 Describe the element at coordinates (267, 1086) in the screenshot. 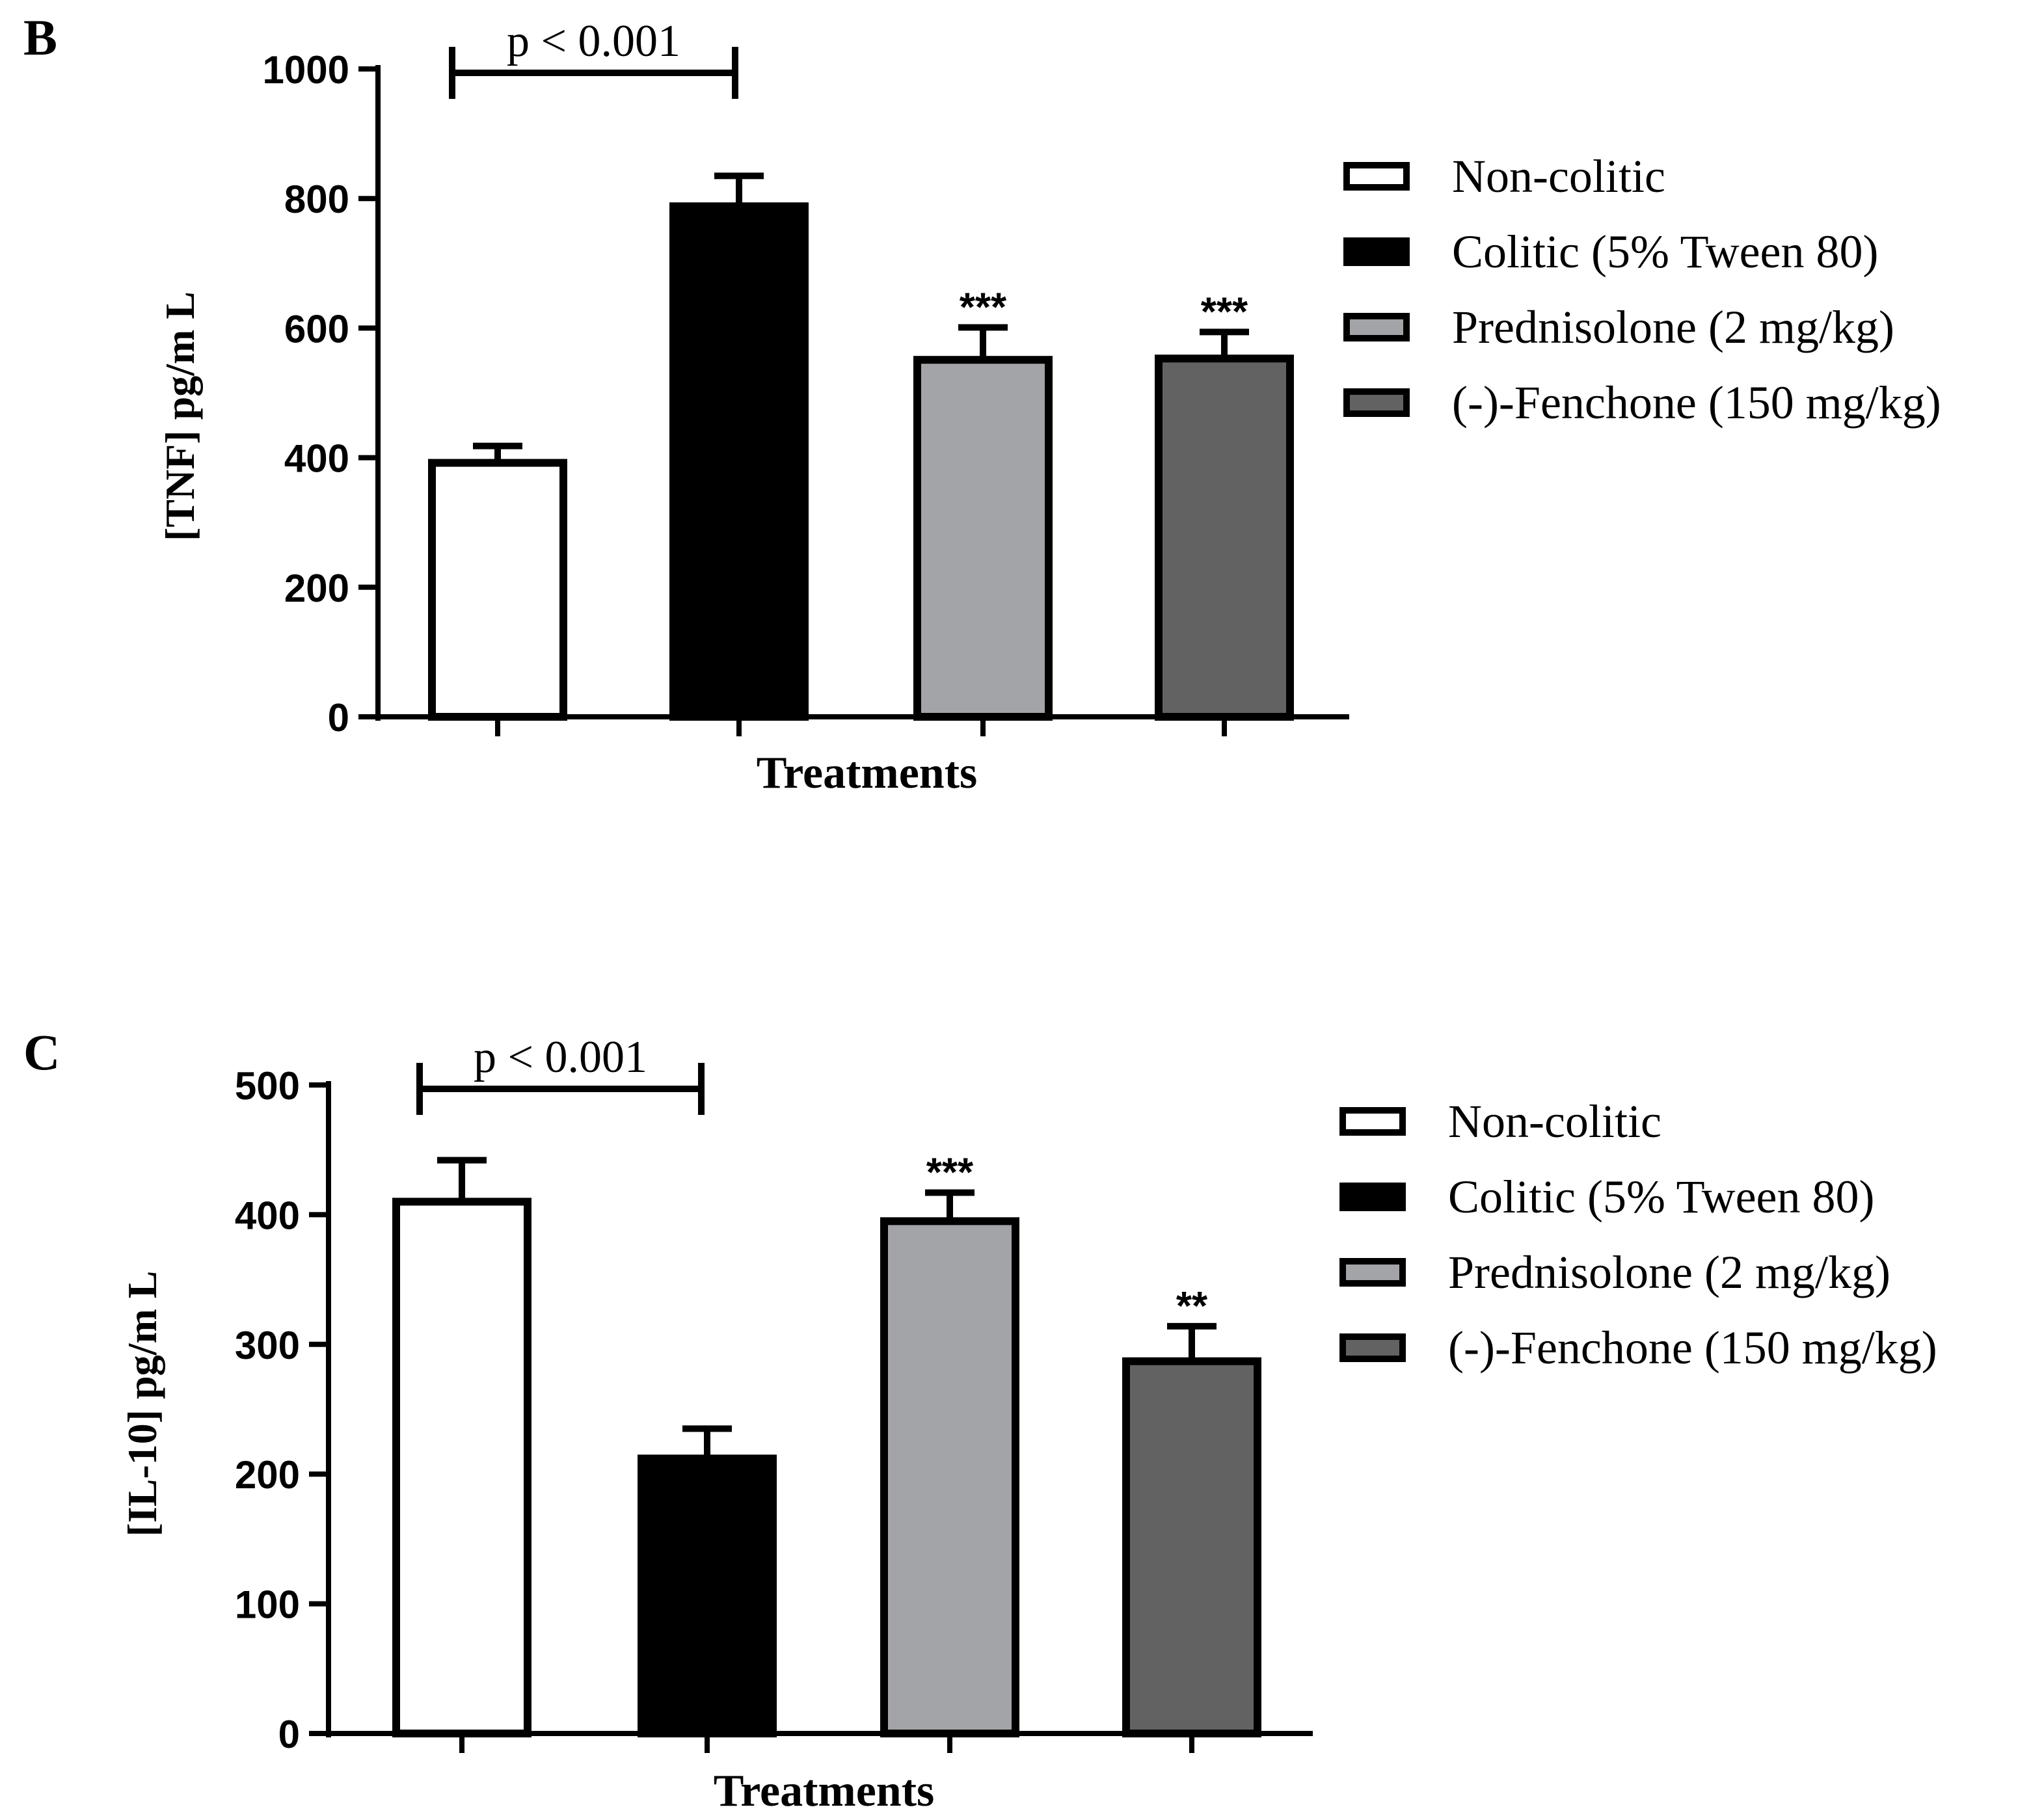

I see `y-tick-label: 500` at that location.